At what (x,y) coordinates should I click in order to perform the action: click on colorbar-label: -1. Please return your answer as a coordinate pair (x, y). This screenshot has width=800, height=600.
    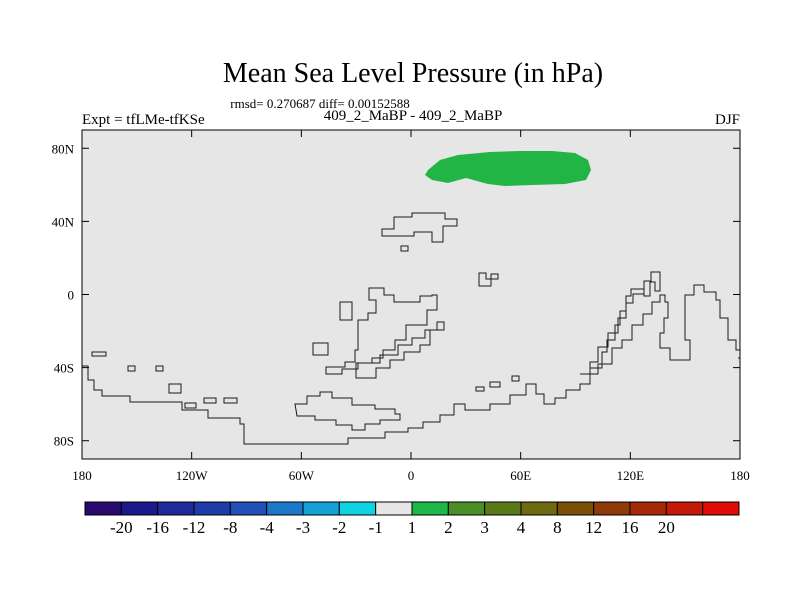
    Looking at the image, I should click on (376, 527).